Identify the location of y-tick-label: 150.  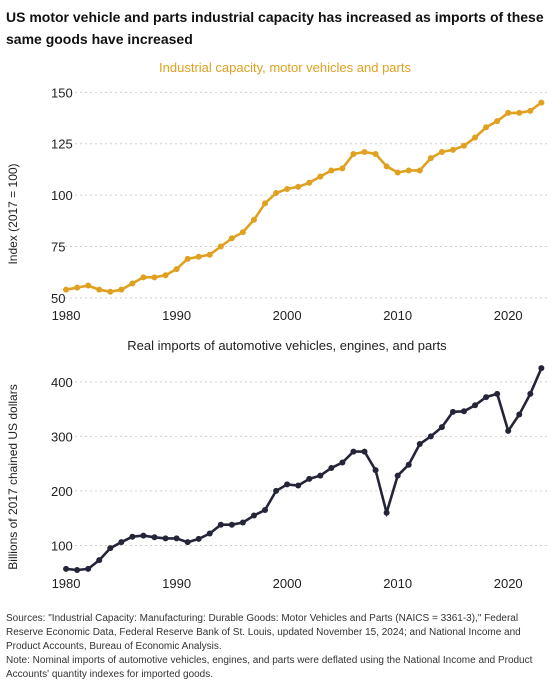
(62, 92).